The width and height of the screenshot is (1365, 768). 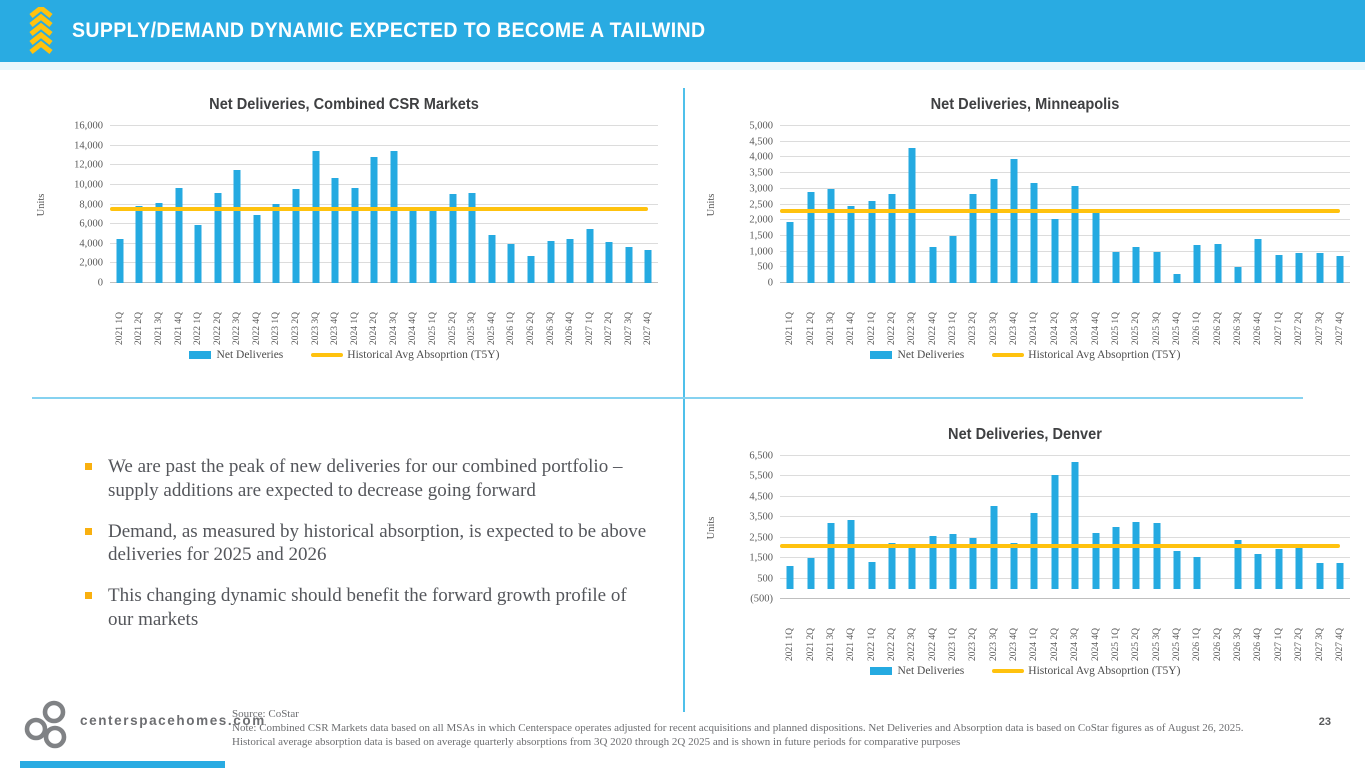 I want to click on y-tick-label: 5,000, so click(x=761, y=126).